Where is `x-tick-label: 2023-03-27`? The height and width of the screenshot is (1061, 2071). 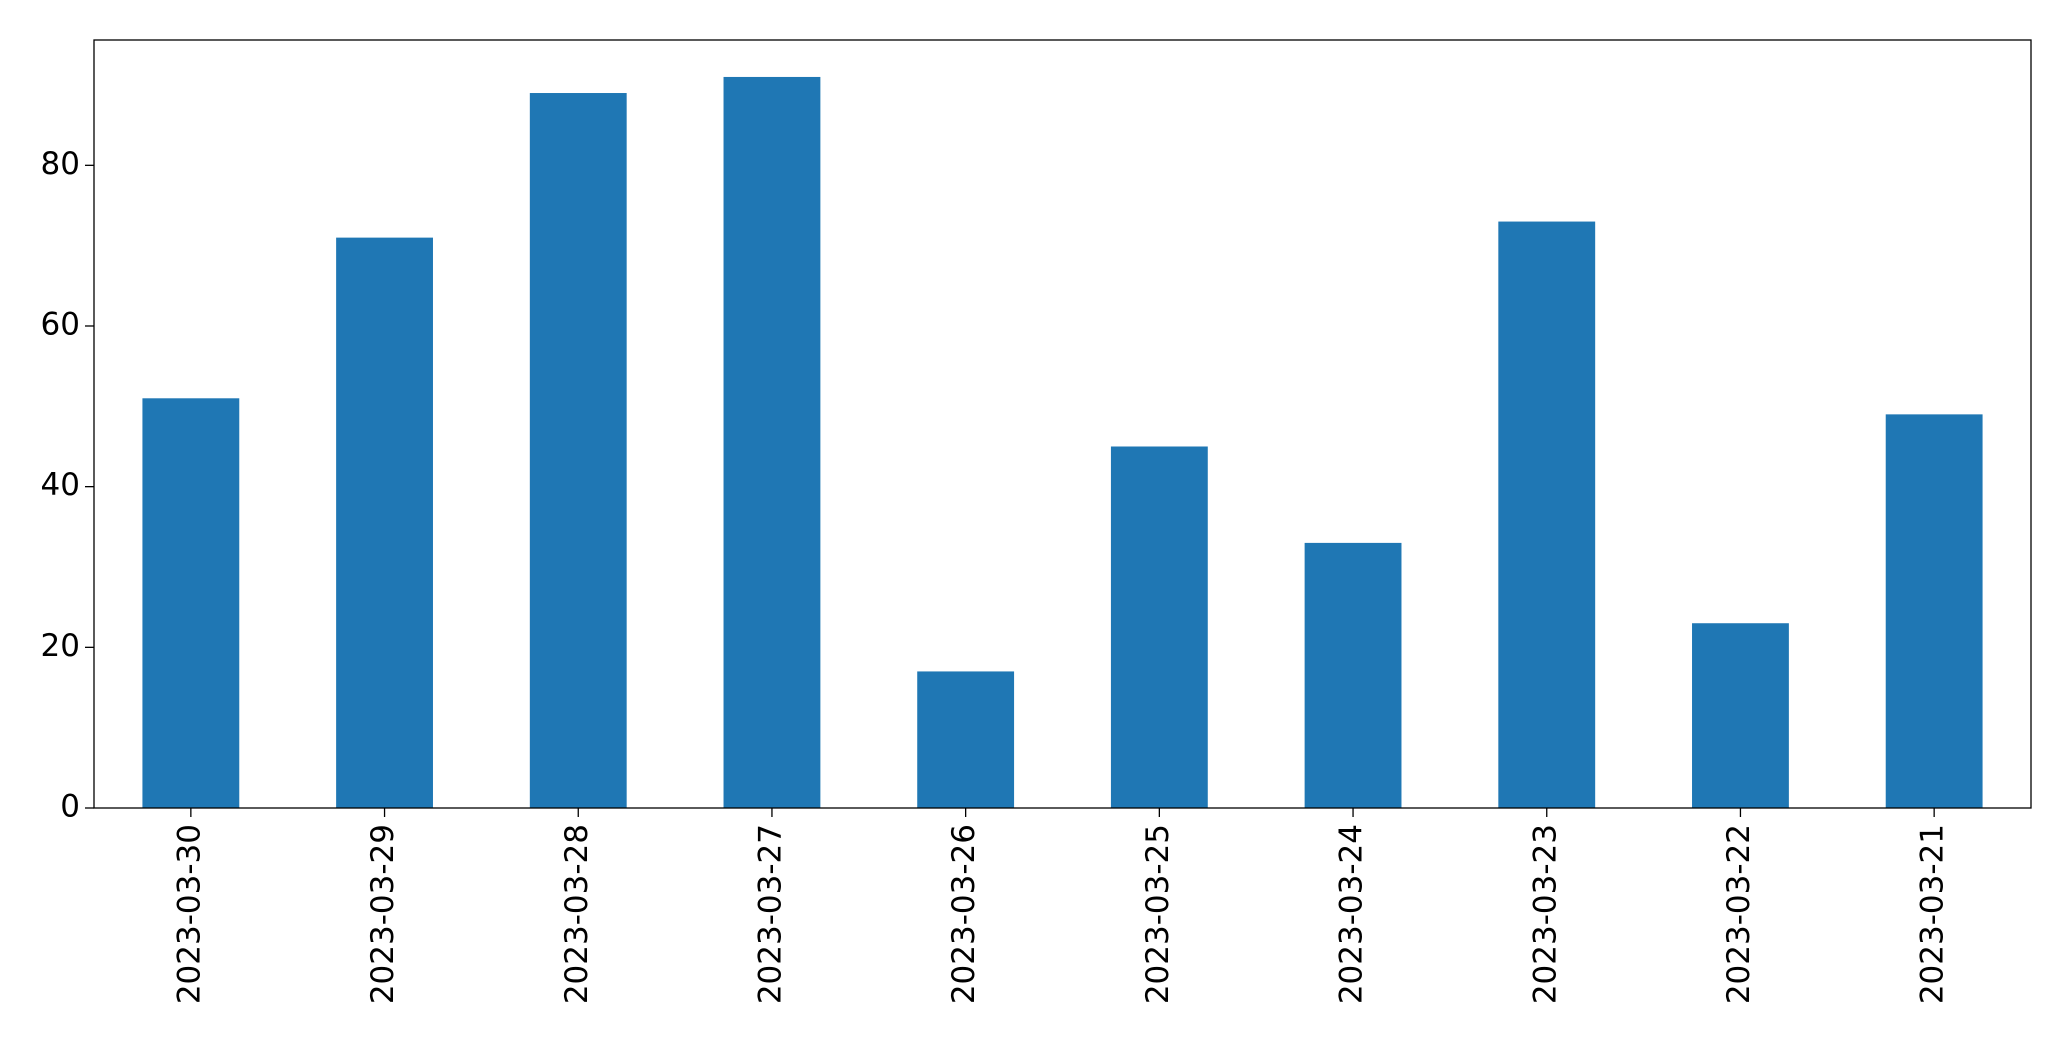 x-tick-label: 2023-03-27 is located at coordinates (770, 914).